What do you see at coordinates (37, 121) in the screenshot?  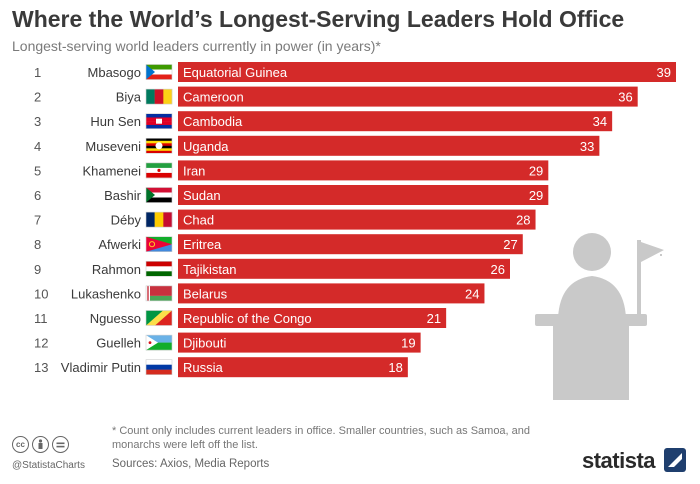 I see `rank-label: 3` at bounding box center [37, 121].